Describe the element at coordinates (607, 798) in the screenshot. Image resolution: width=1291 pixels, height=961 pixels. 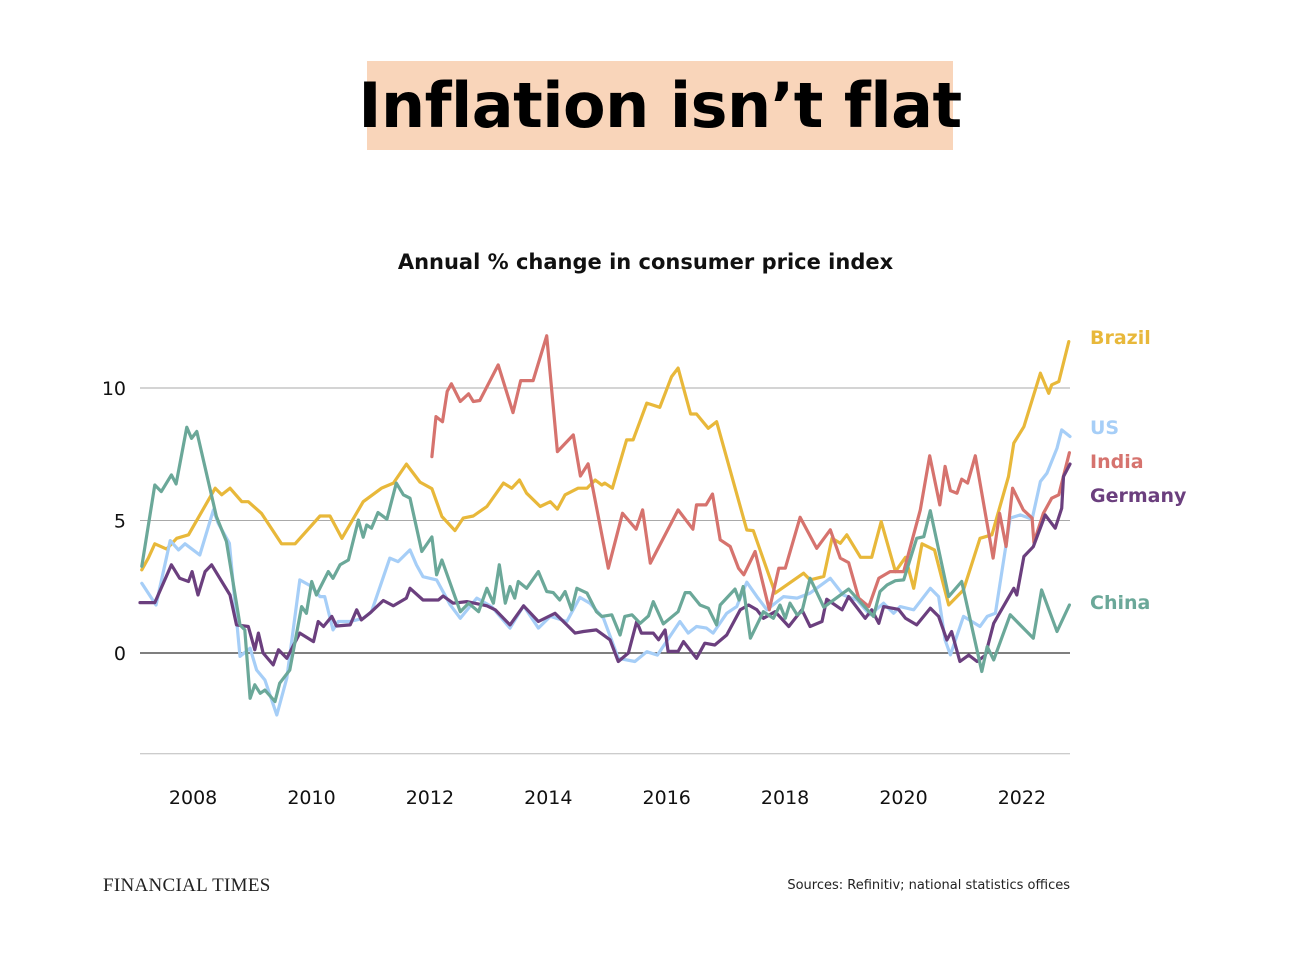
I see `x-axis-ticks: 2008 2010 2012 2014 2016 2018 2020 2022` at that location.